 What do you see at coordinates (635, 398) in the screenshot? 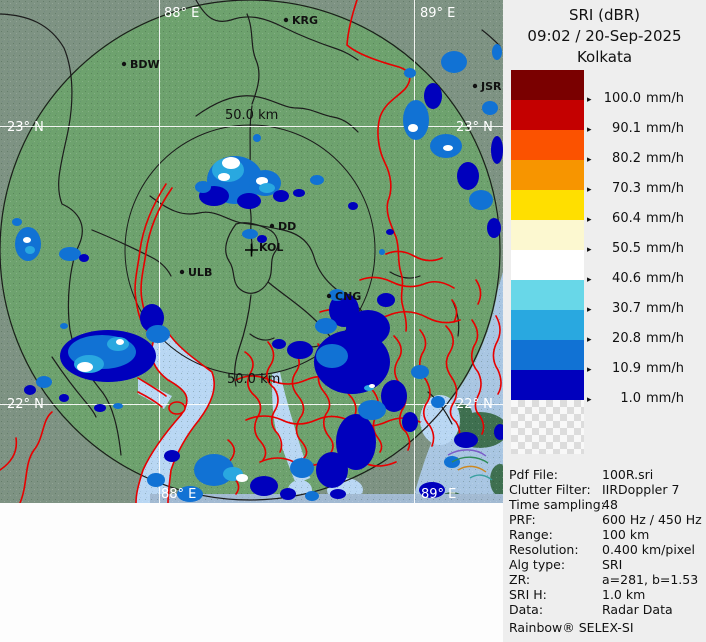
I see `legend-label-row: ▸ 1.0 mm/h` at bounding box center [635, 398].